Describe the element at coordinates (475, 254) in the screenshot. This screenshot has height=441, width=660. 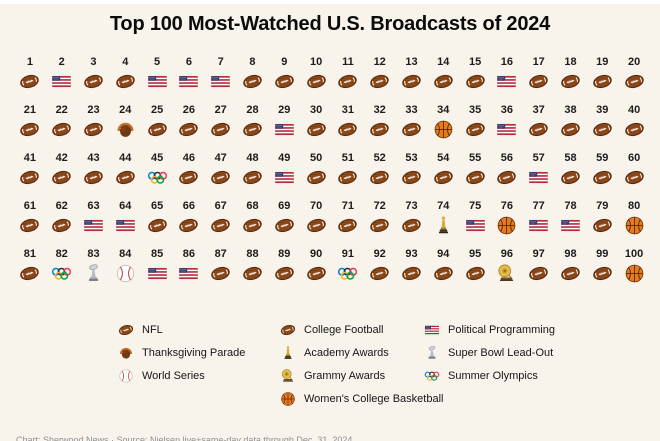
I see `rank-number: 95` at that location.